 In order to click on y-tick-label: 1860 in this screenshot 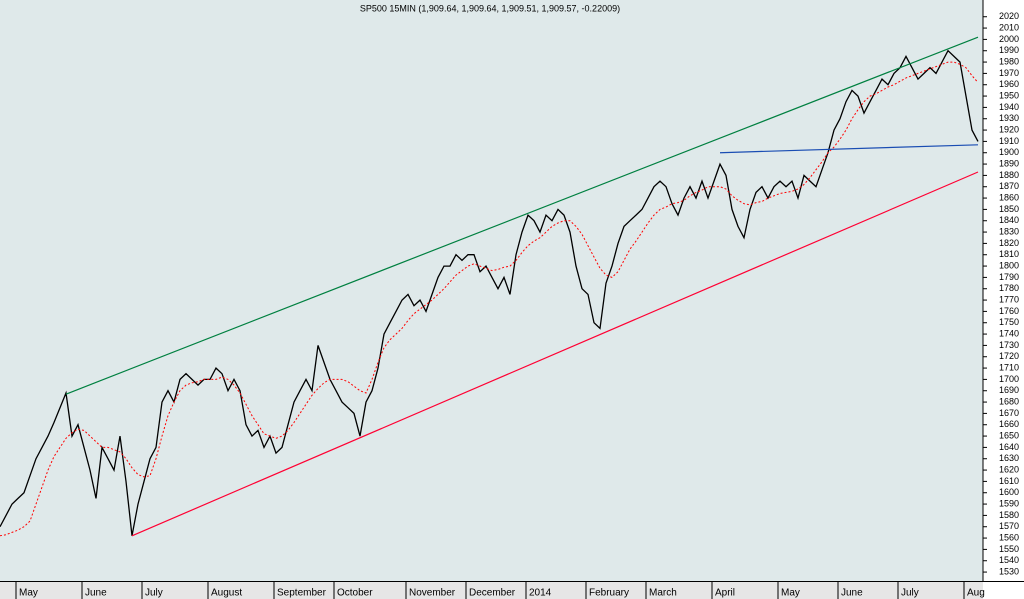, I will do `click(1009, 197)`.